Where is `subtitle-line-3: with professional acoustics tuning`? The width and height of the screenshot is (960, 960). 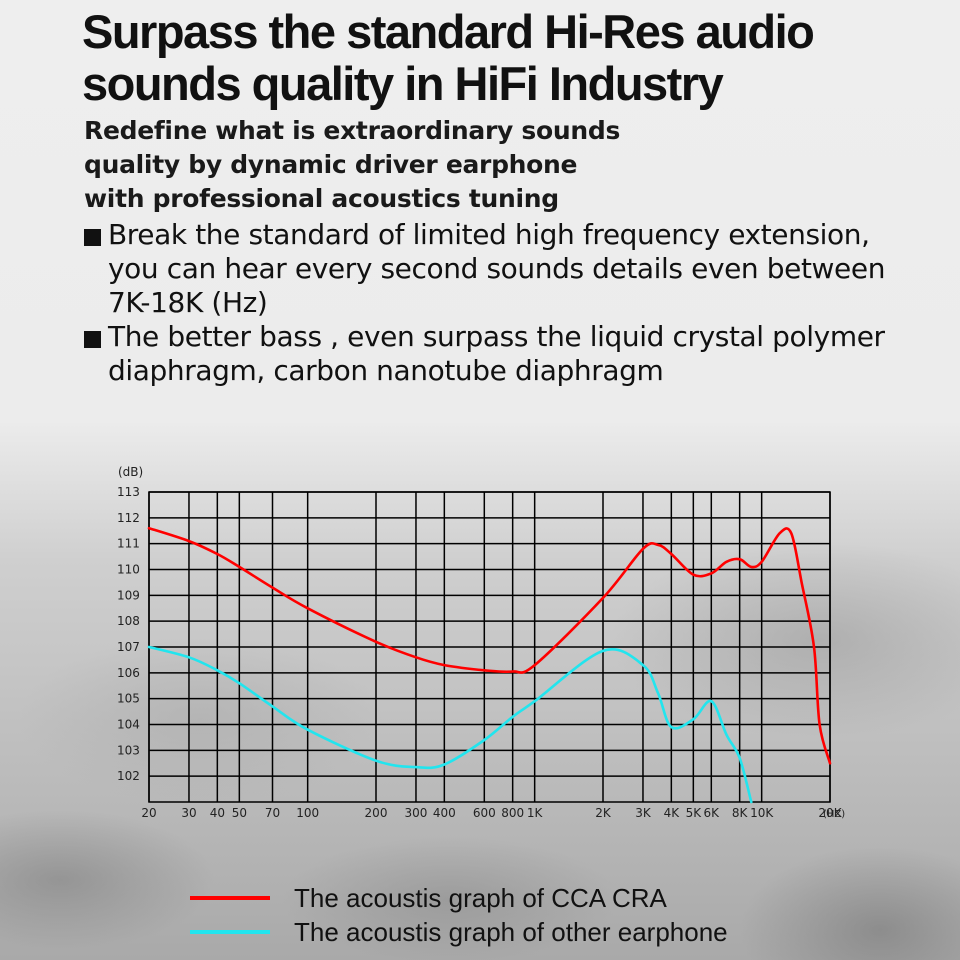
subtitle-line-3: with professional acoustics tuning is located at coordinates (321, 198).